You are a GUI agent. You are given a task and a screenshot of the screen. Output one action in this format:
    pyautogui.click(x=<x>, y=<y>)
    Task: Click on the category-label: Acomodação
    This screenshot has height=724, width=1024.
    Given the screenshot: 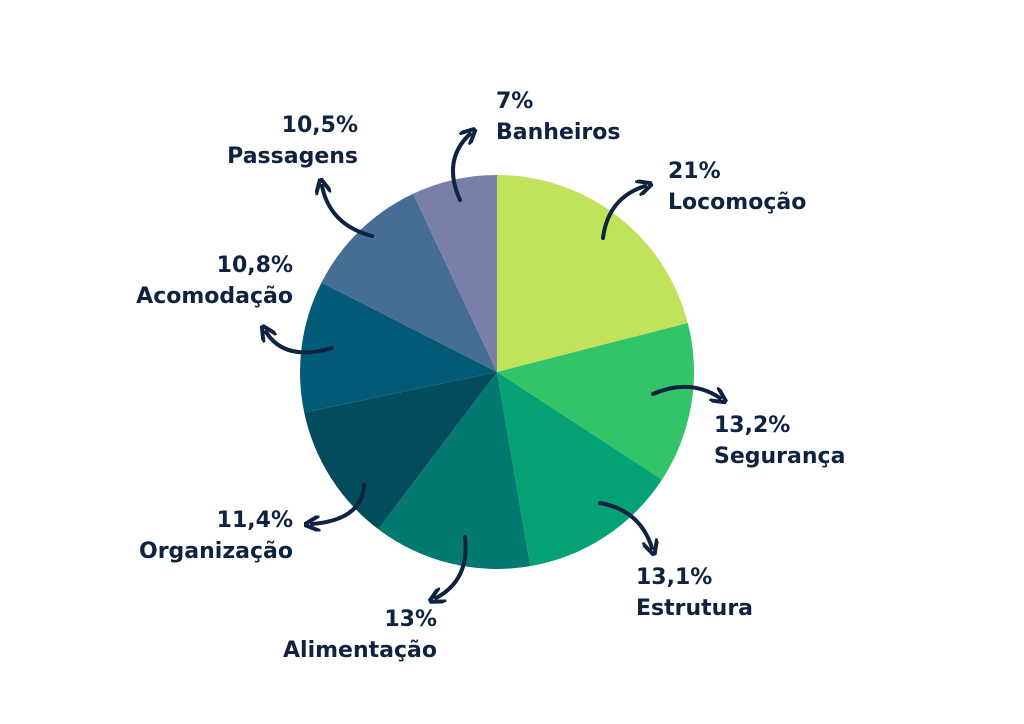 What is the action you would take?
    pyautogui.click(x=214, y=296)
    